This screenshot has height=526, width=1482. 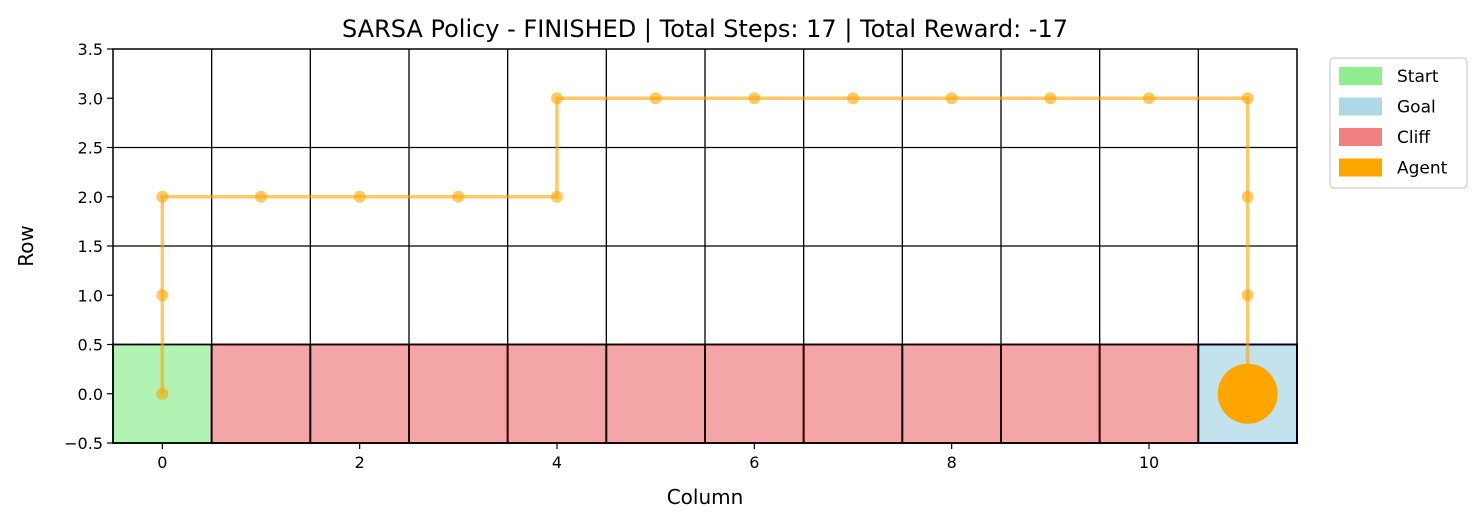 What do you see at coordinates (90, 295) in the screenshot?
I see `y-tick-label: 1.0` at bounding box center [90, 295].